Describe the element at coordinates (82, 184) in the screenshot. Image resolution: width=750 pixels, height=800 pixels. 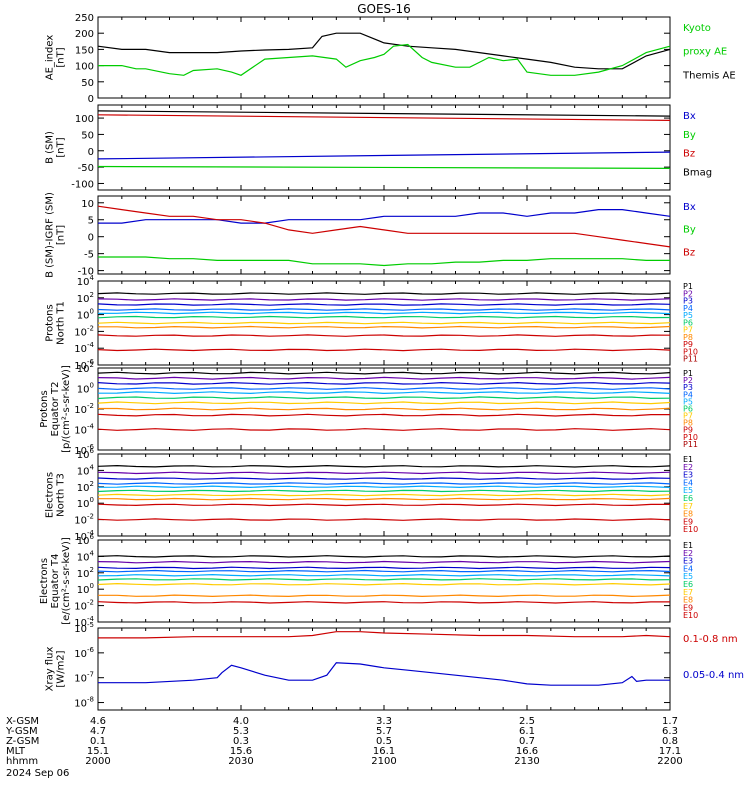
I see `y-tick-label: -100` at that location.